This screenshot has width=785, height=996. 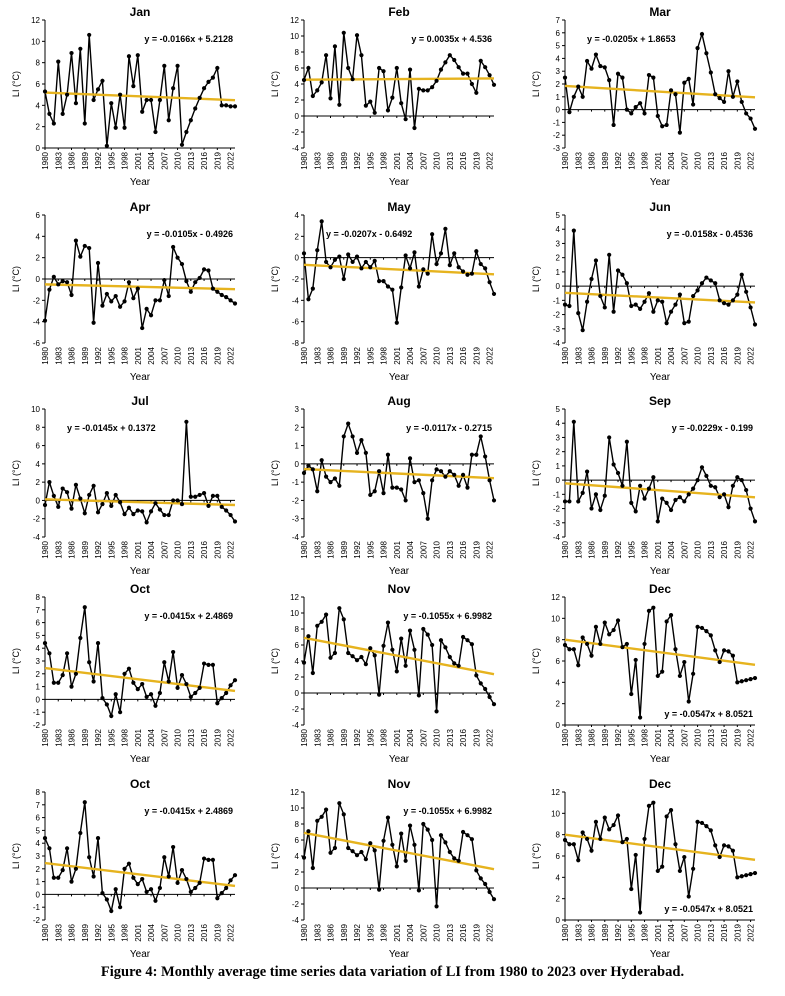 I want to click on y-tick-label: -1, so click(x=37, y=907).